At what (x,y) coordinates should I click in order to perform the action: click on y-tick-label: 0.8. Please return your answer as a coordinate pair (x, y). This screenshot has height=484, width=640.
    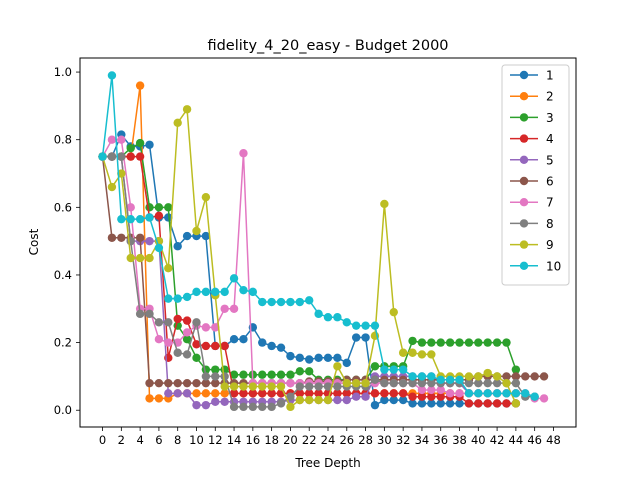
    Looking at the image, I should click on (63, 140).